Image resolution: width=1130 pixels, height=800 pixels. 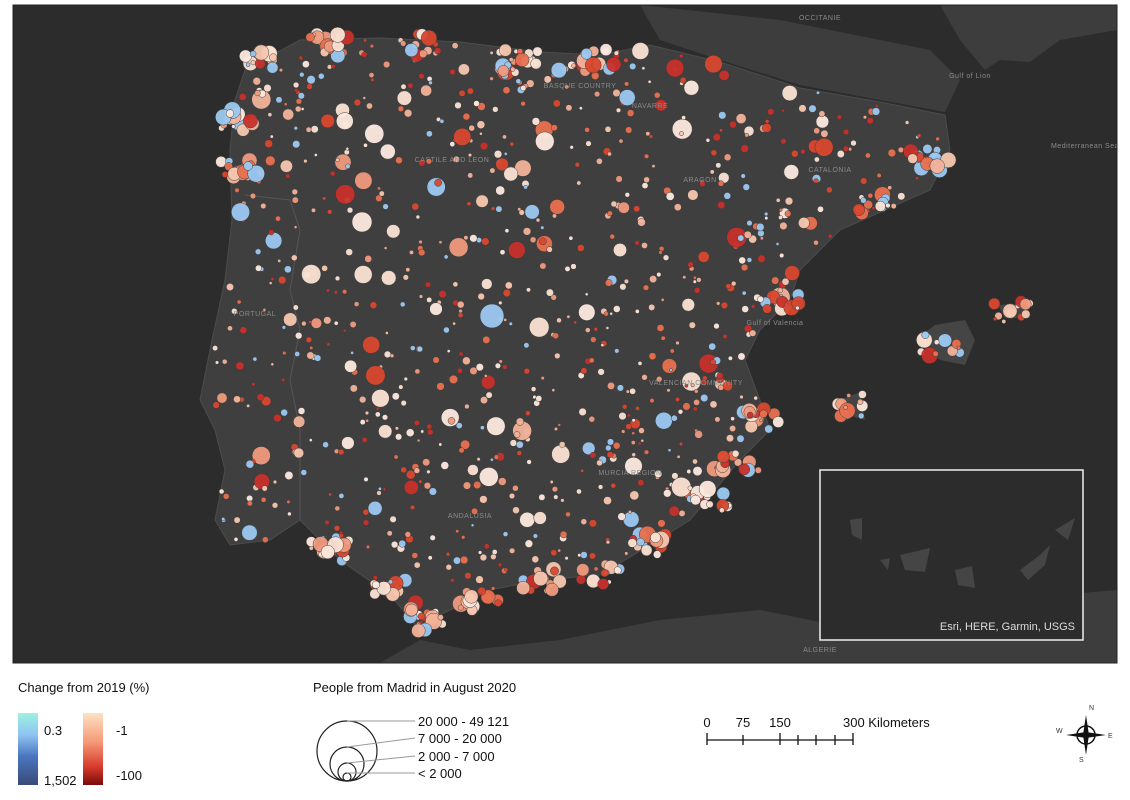 What do you see at coordinates (1084, 734) in the screenshot?
I see `compass: N E S W` at bounding box center [1084, 734].